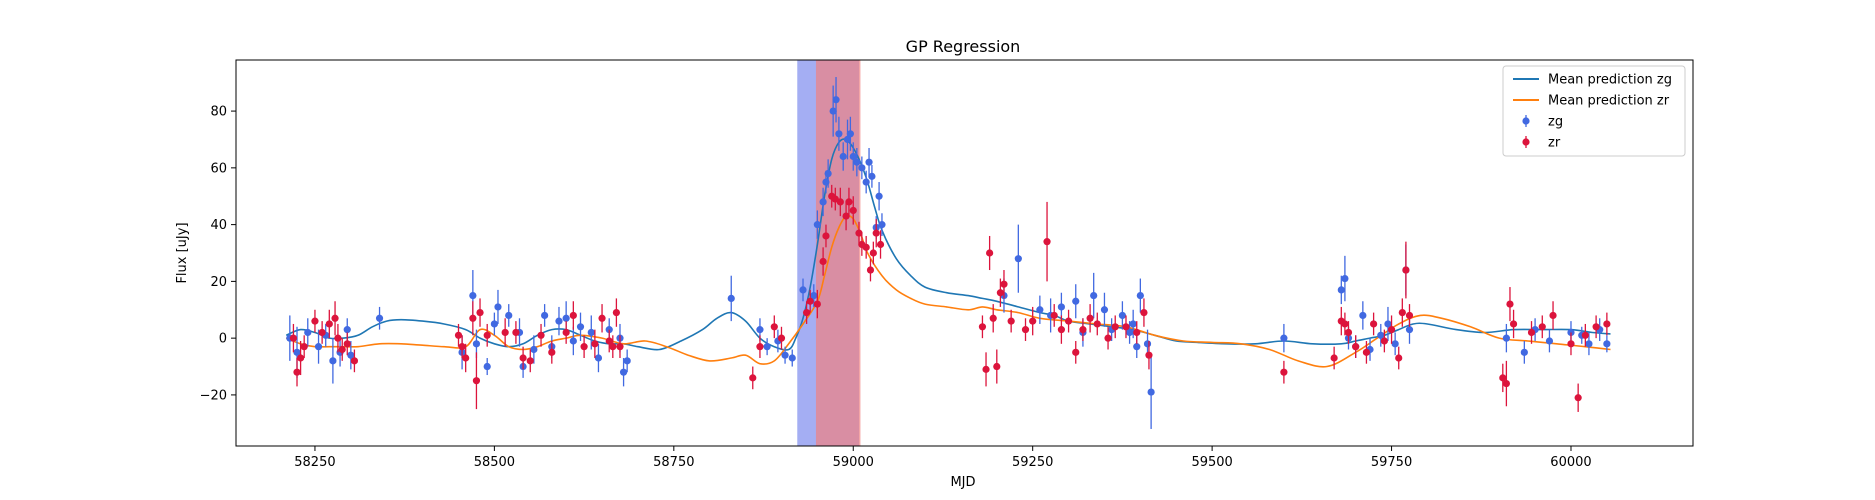 The width and height of the screenshot is (1875, 500). I want to click on legend-label: Mean prediction zr, so click(1609, 101).